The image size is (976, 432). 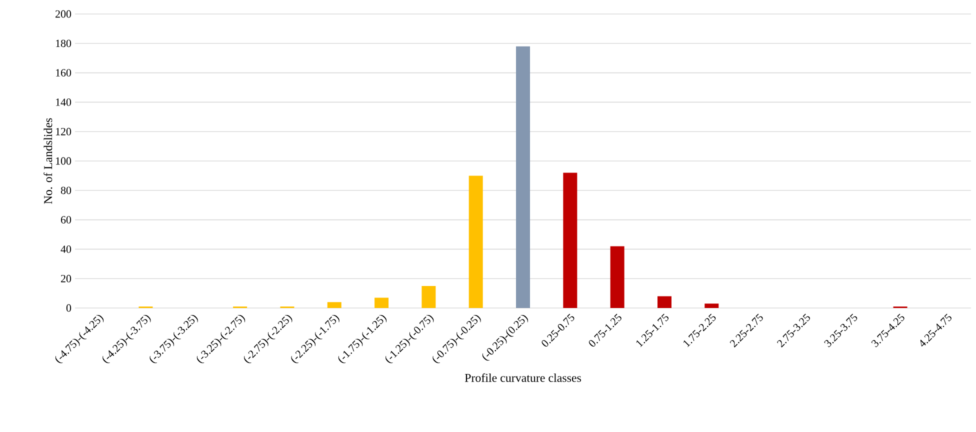 What do you see at coordinates (64, 72) in the screenshot?
I see `y-tick-label: 160` at bounding box center [64, 72].